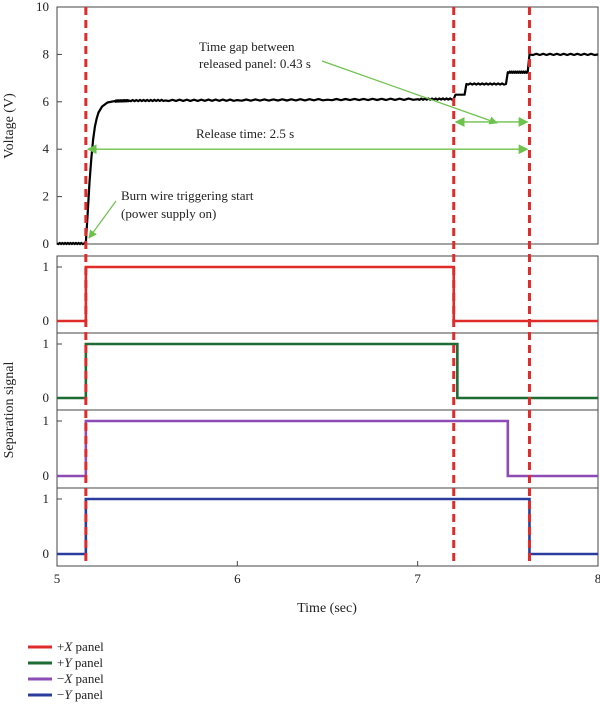  Describe the element at coordinates (46, 53) in the screenshot. I see `voltage-tick-label: 8` at that location.